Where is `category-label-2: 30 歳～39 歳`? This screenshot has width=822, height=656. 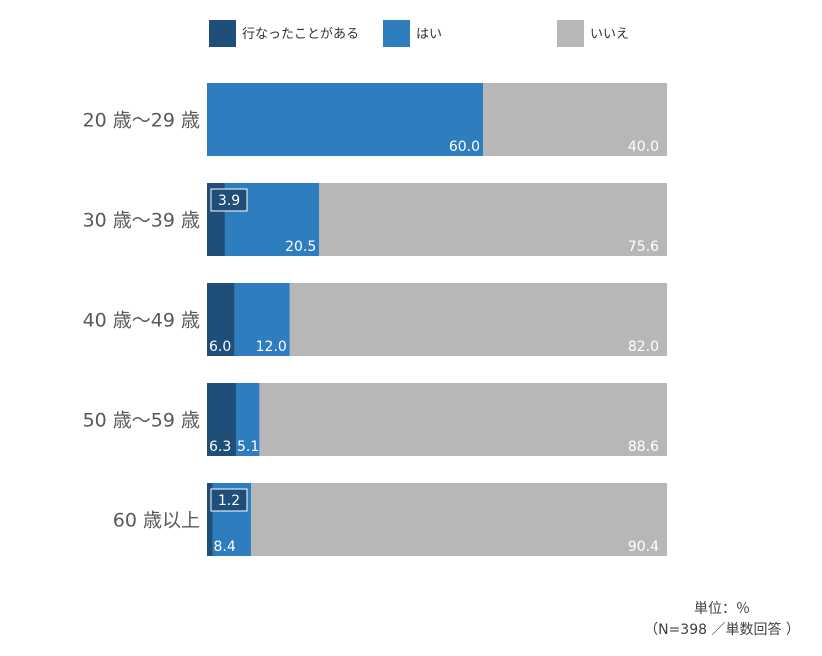 category-label-2: 30 歳～39 歳 is located at coordinates (141, 221).